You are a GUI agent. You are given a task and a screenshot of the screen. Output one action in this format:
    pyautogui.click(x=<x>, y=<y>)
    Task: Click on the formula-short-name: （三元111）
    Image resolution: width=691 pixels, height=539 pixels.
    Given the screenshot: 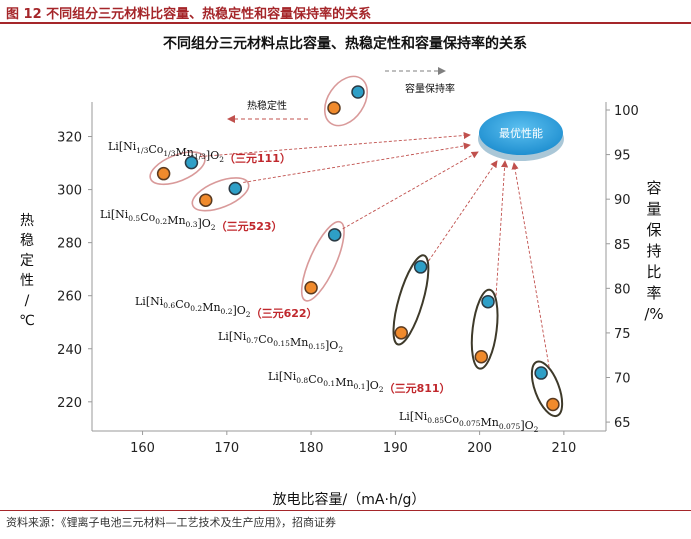 What is the action you would take?
    pyautogui.click(x=257, y=158)
    